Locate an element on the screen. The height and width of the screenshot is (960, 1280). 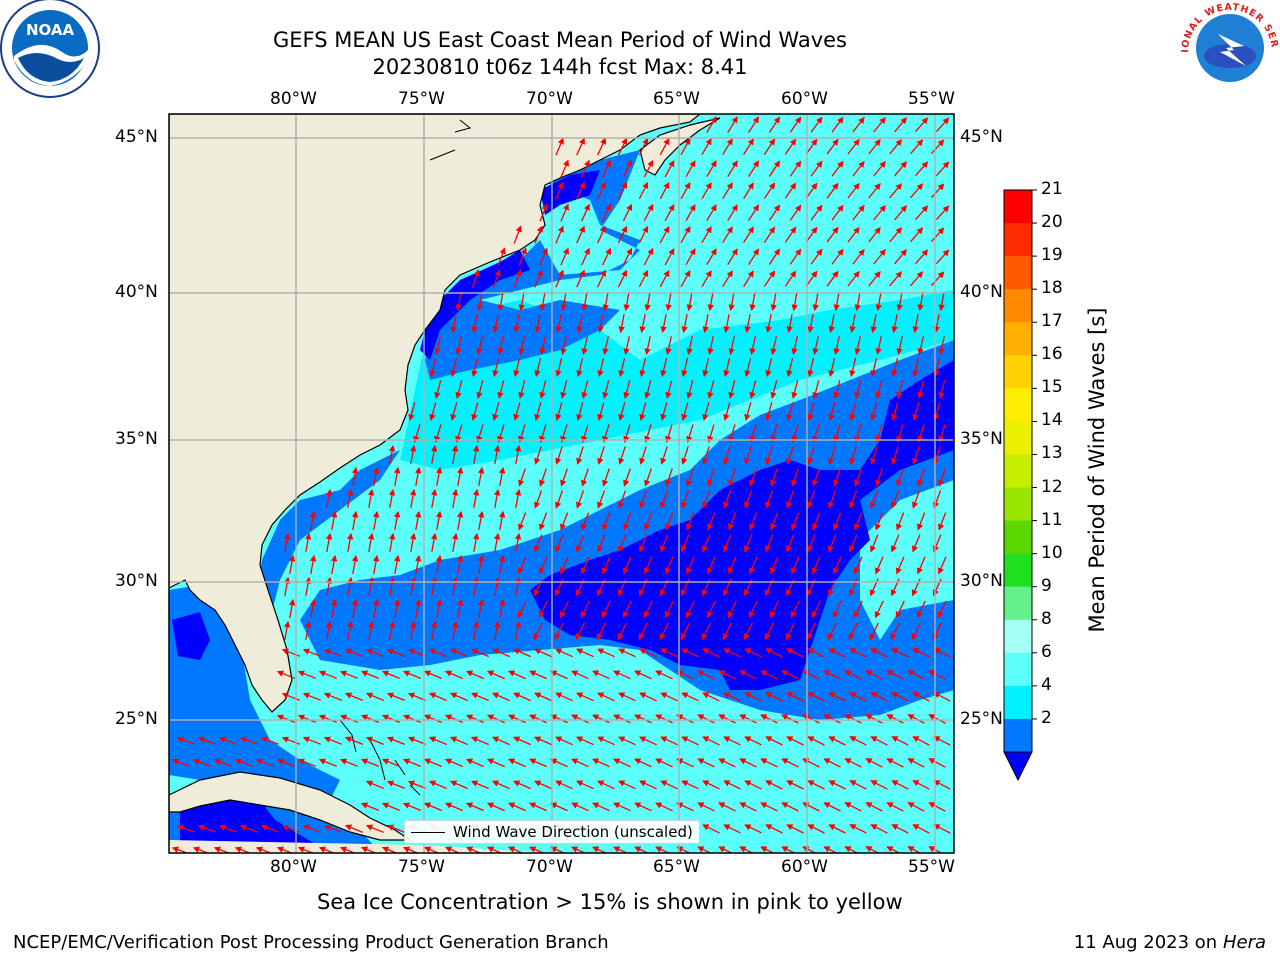
wave-period-under-2-midatlantic is located at coordinates (475, 305).